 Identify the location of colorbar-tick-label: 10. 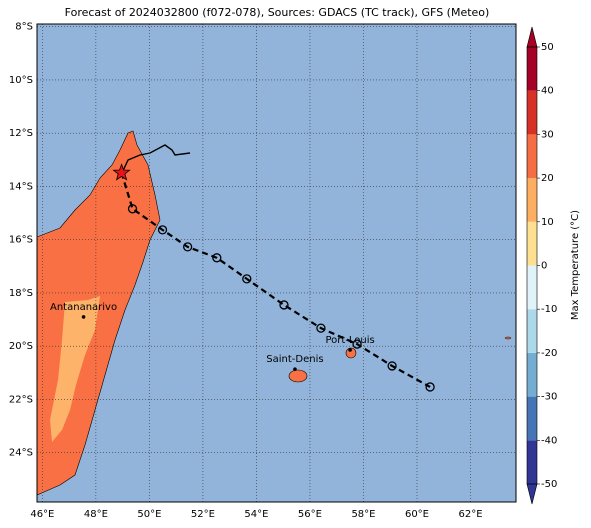
(547, 222).